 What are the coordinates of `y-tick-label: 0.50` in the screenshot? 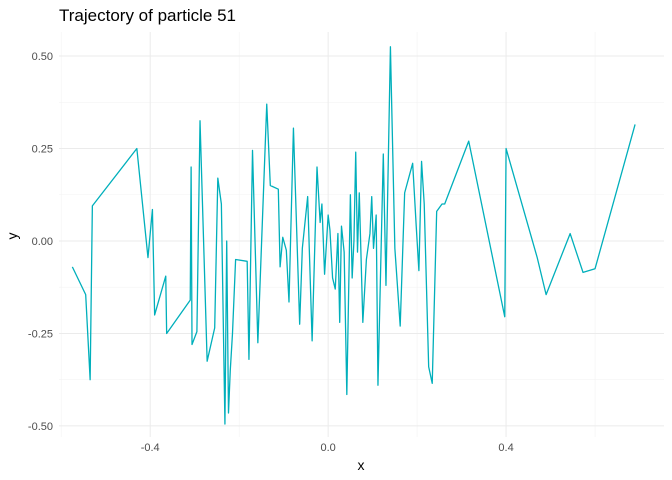 It's located at (42, 57).